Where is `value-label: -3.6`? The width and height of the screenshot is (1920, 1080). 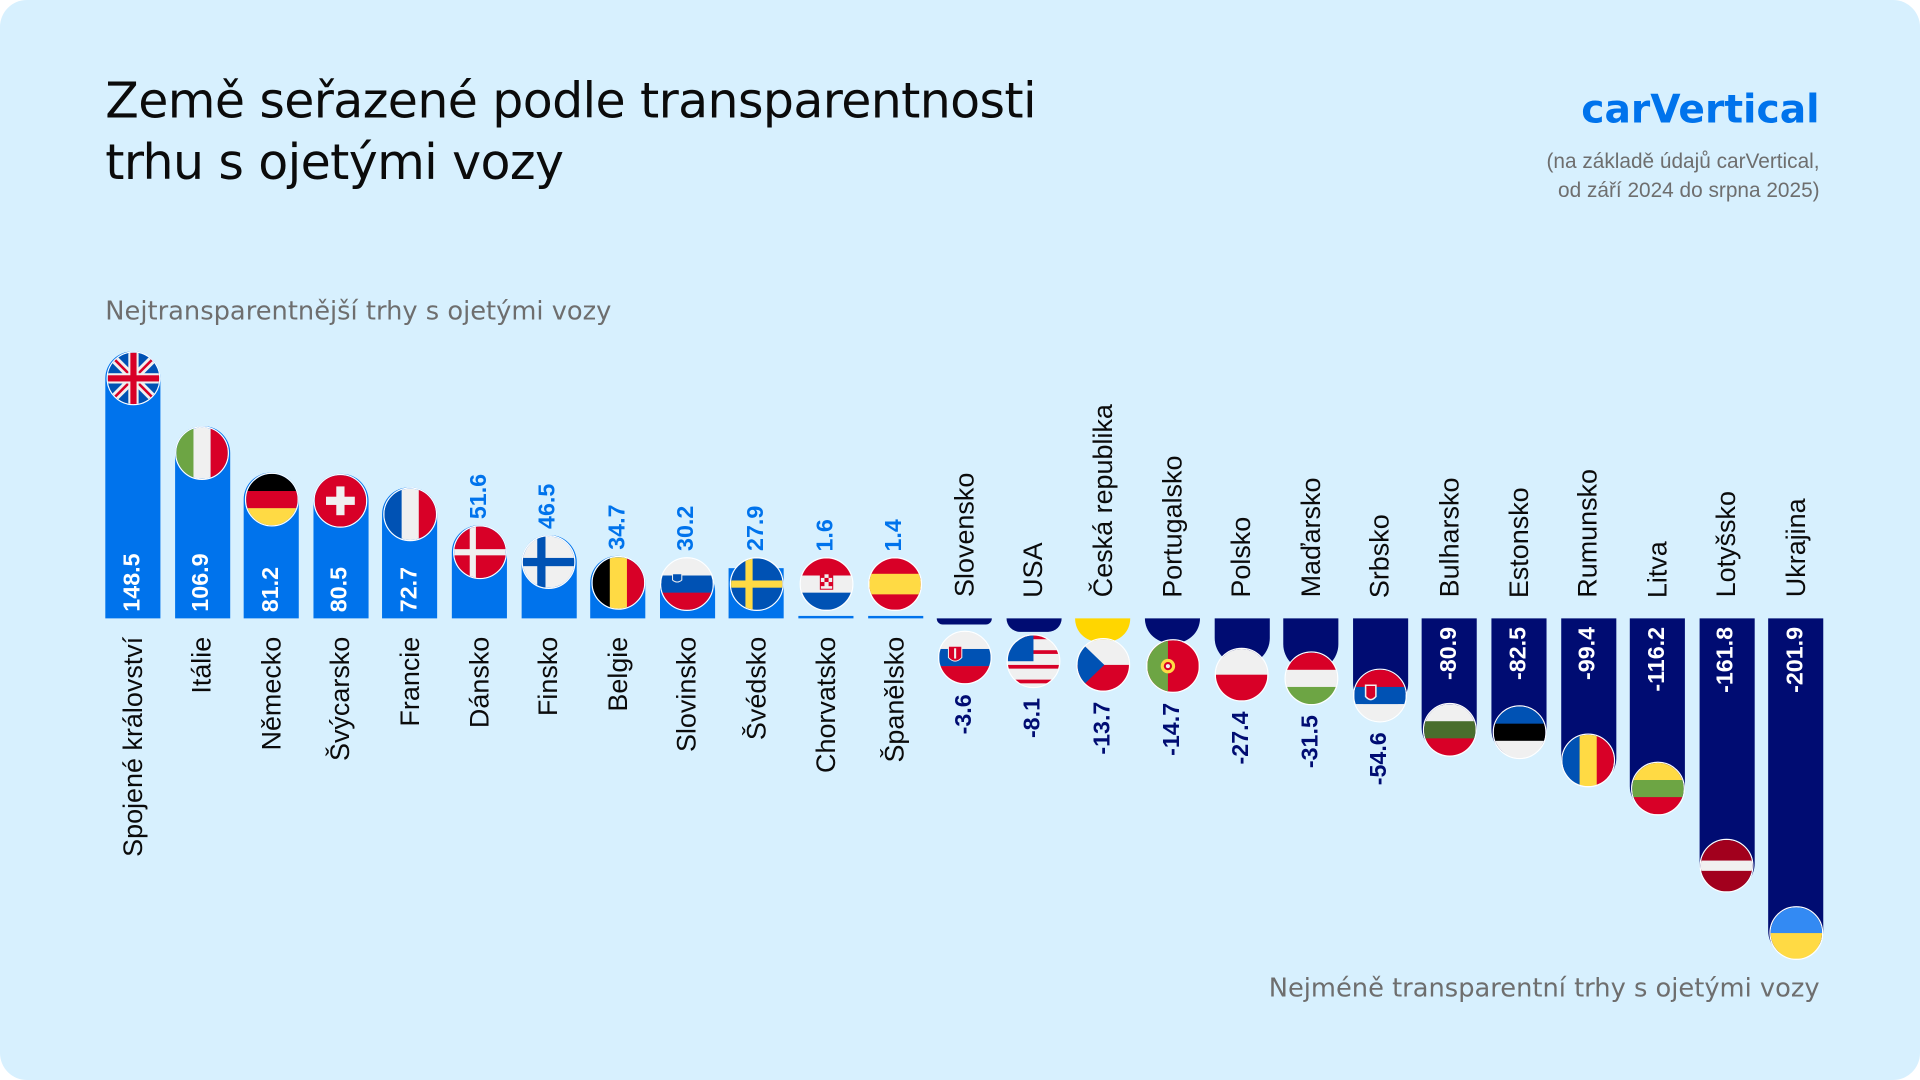
value-label: -3.6 is located at coordinates (964, 714).